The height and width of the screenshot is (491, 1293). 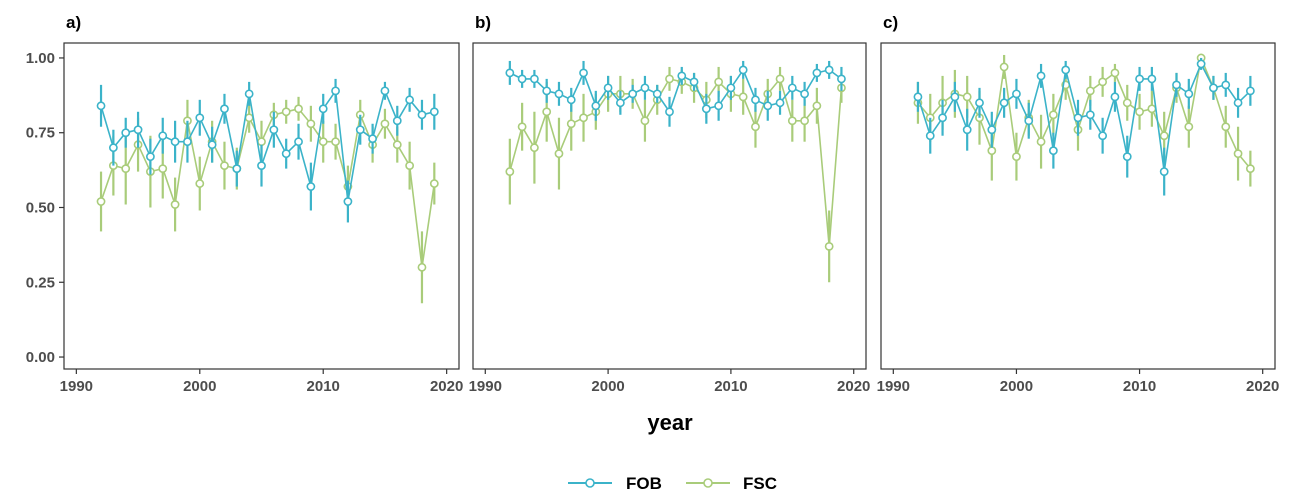 What do you see at coordinates (40, 58) in the screenshot?
I see `y-tick-label: 1.00` at bounding box center [40, 58].